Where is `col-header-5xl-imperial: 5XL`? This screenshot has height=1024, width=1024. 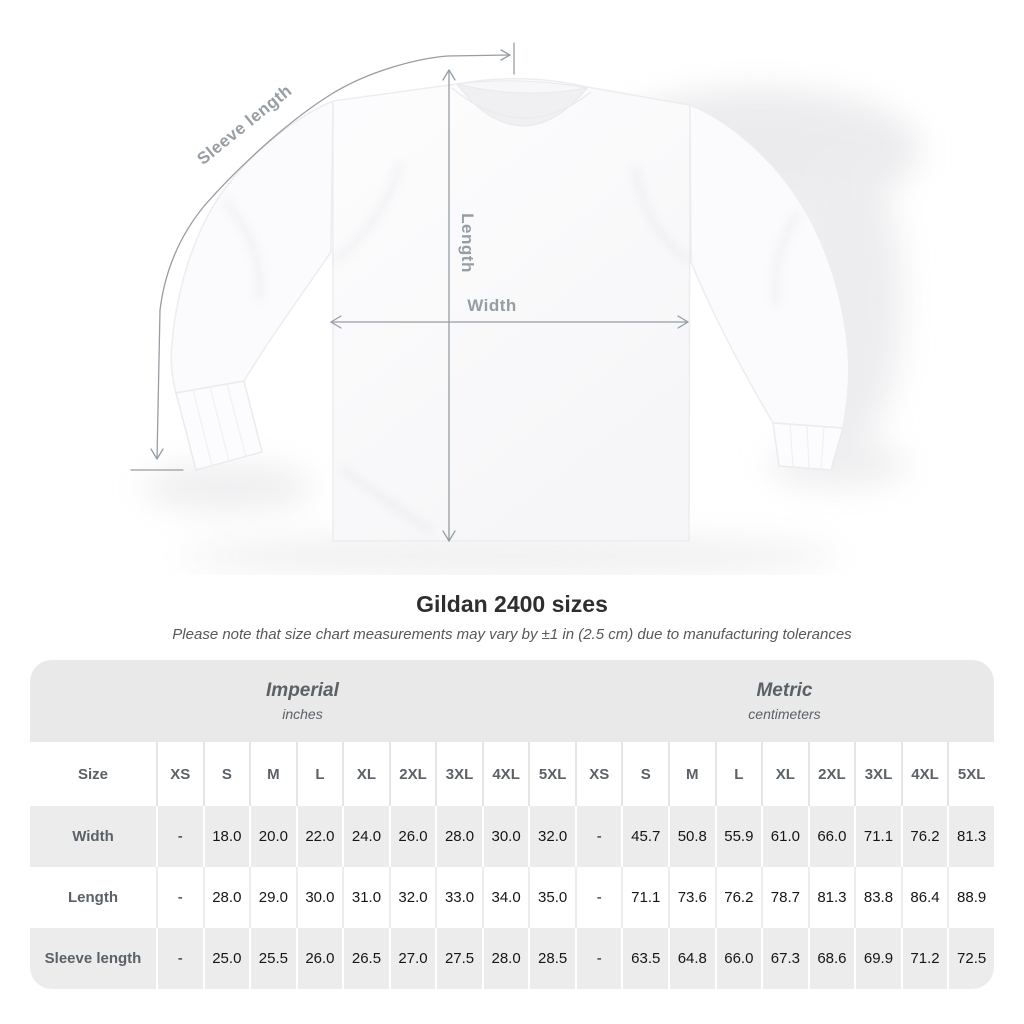
col-header-5xl-imperial: 5XL is located at coordinates (551, 774).